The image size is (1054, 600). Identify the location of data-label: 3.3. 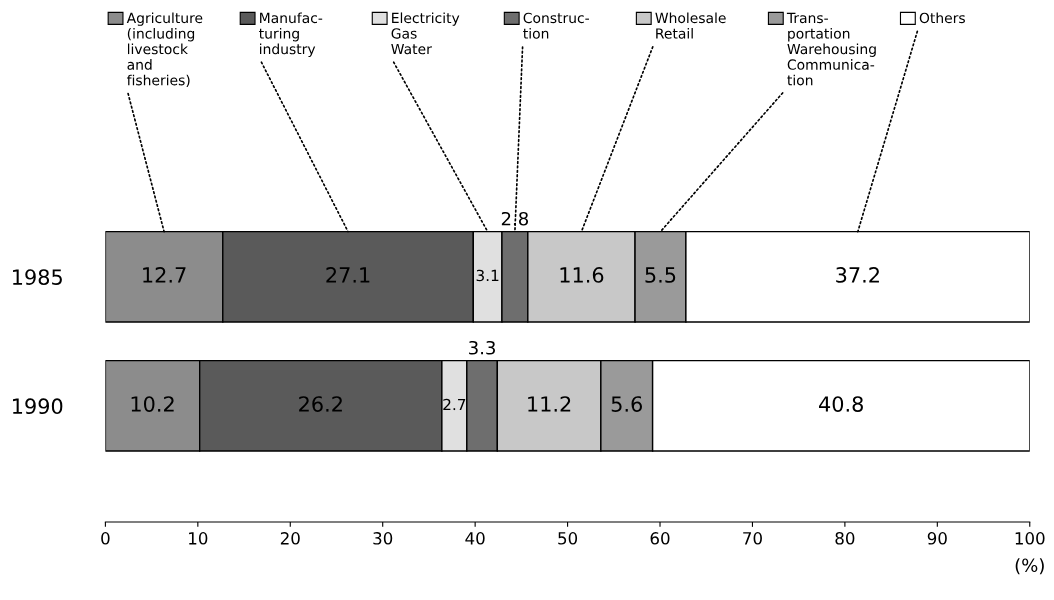
(482, 347).